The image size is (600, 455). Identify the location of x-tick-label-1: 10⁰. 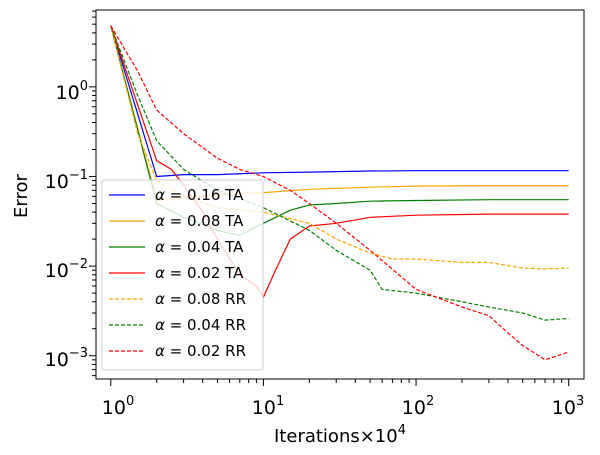
(118, 406).